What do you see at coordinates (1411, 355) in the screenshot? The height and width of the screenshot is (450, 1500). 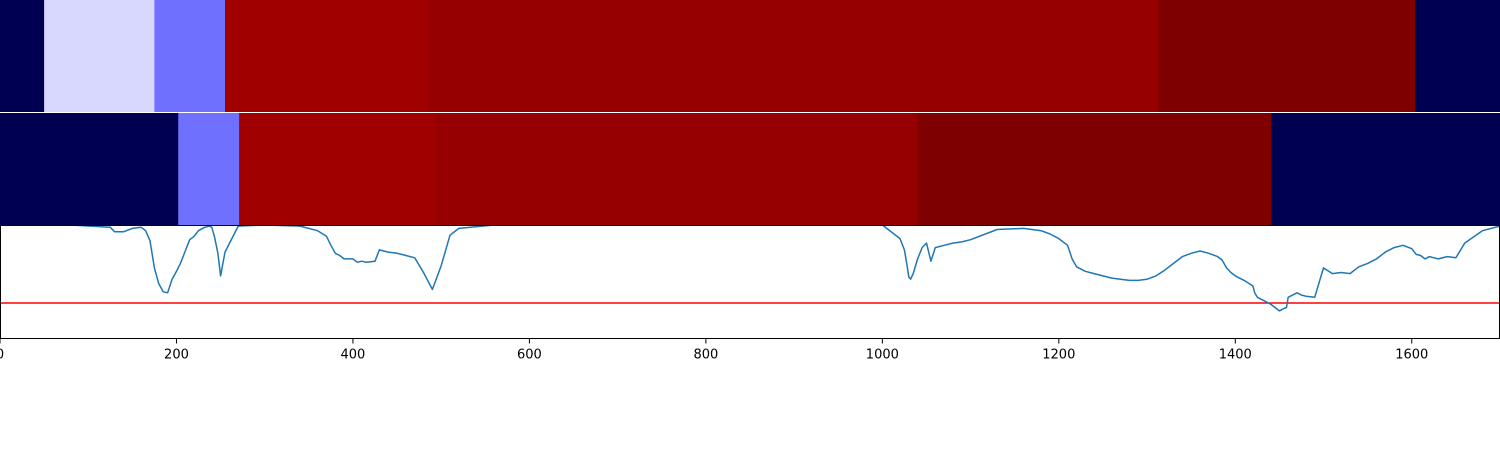 I see `x-tick-label-1600: 1600` at bounding box center [1411, 355].